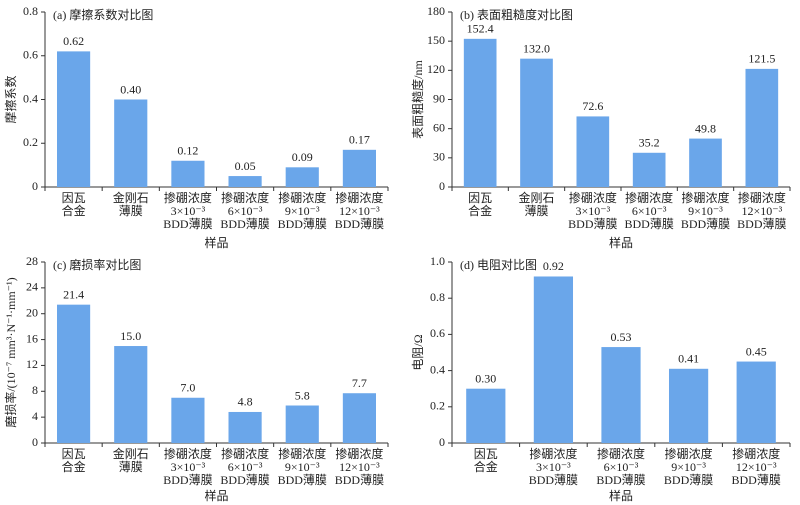  I want to click on value-label: 0.12, so click(187, 151).